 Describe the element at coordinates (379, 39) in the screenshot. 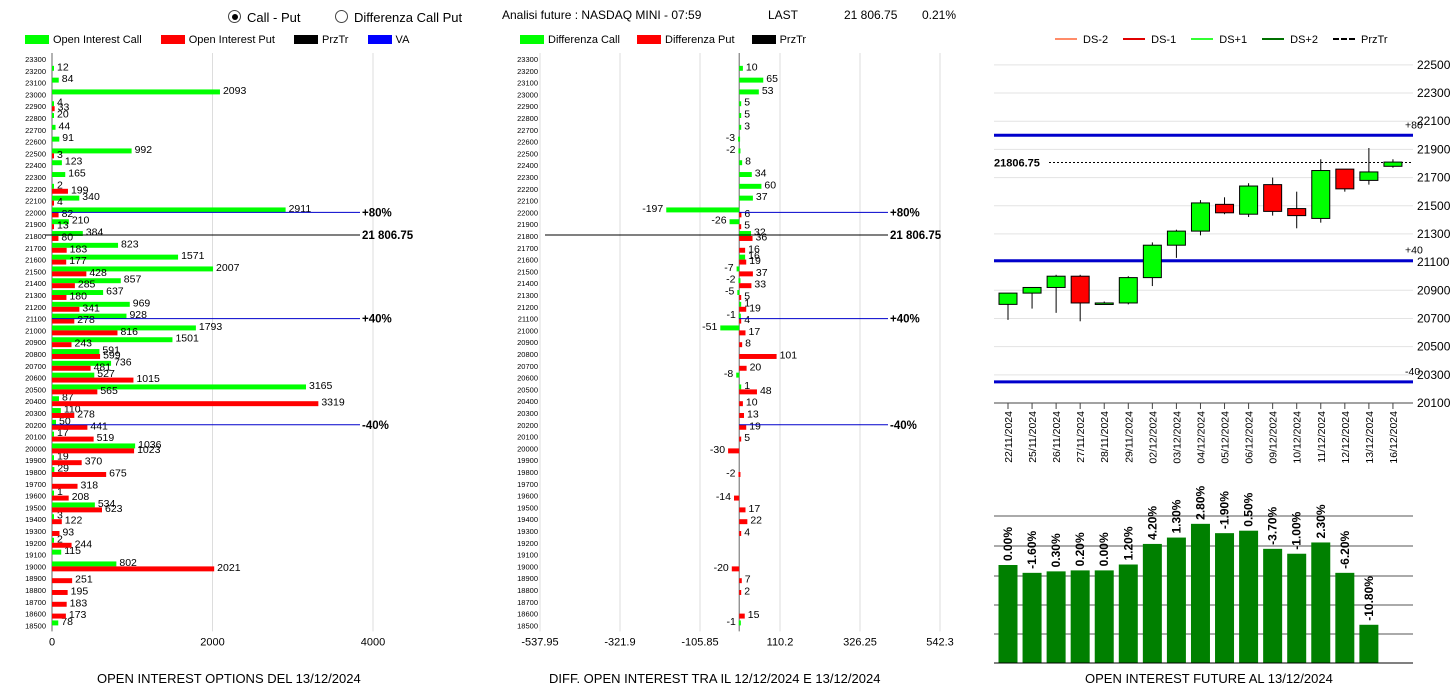

I see `legend-va-swatch` at that location.